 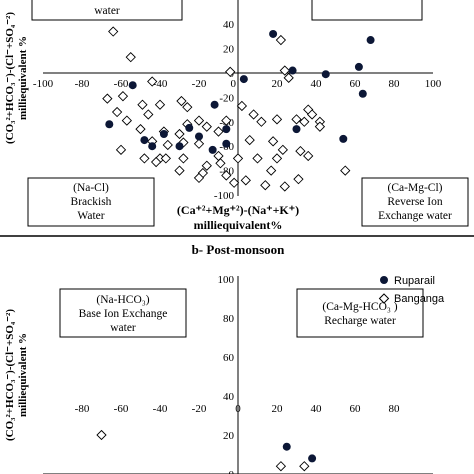 I want to click on bottom-y-tick: 0, so click(x=232, y=471).